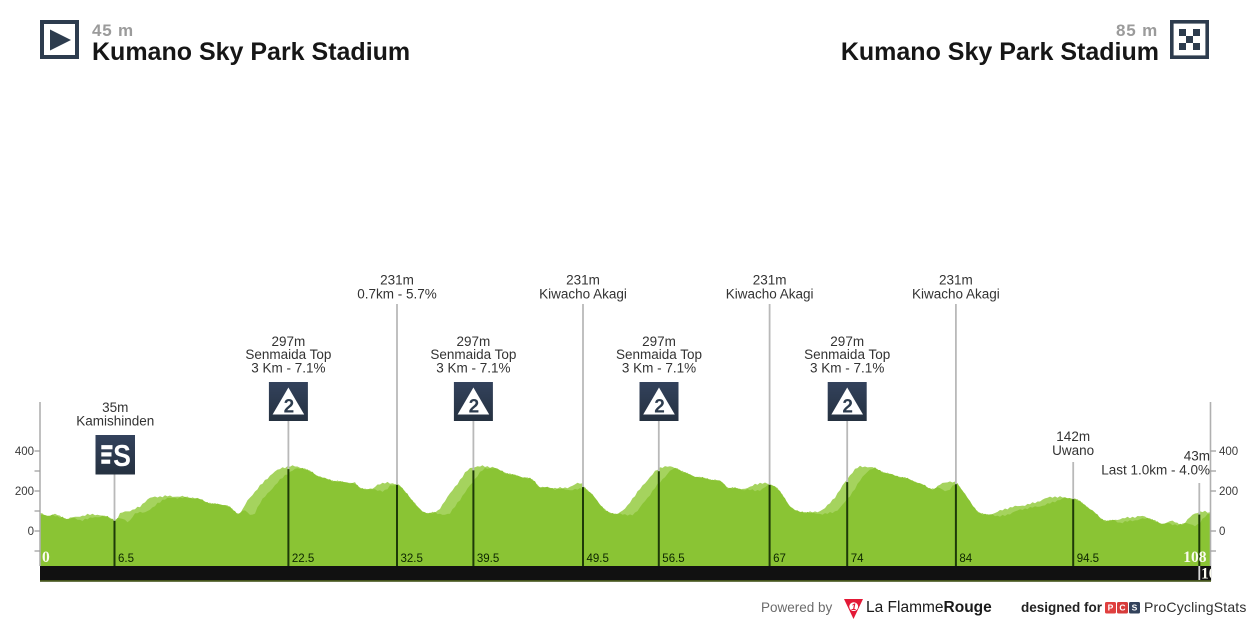 The image size is (1250, 625). I want to click on svg-text: 56.5, so click(673, 559).